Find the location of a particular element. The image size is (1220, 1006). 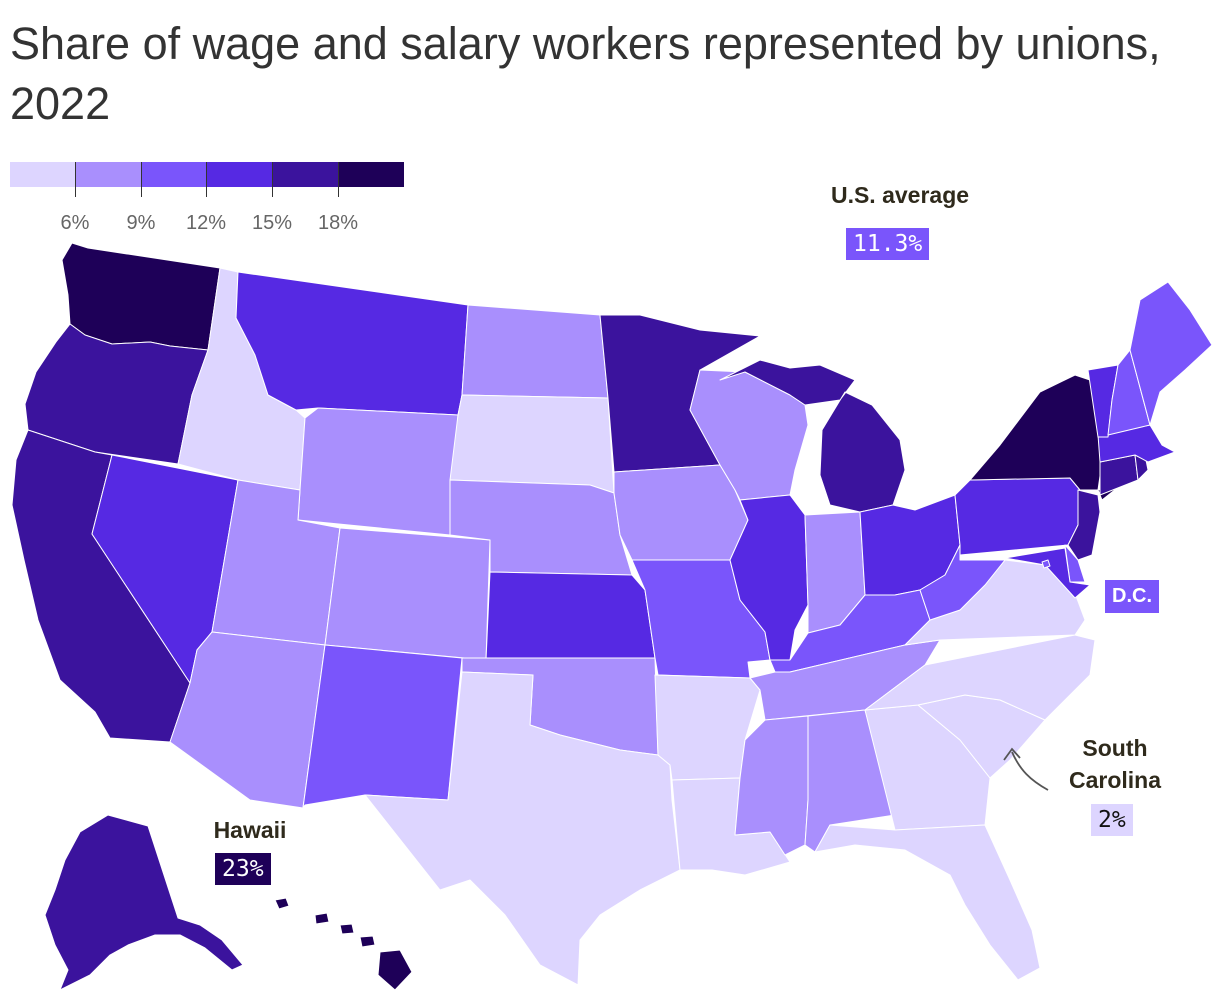

state-ND is located at coordinates (535, 351).